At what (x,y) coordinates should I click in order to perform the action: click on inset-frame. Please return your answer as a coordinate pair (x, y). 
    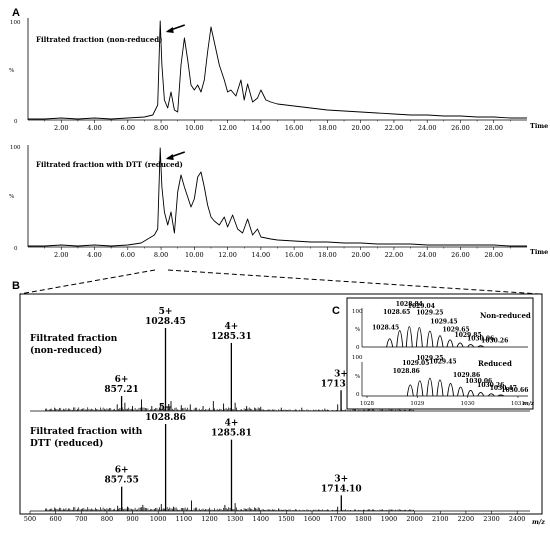
    Looking at the image, I should click on (440, 353).